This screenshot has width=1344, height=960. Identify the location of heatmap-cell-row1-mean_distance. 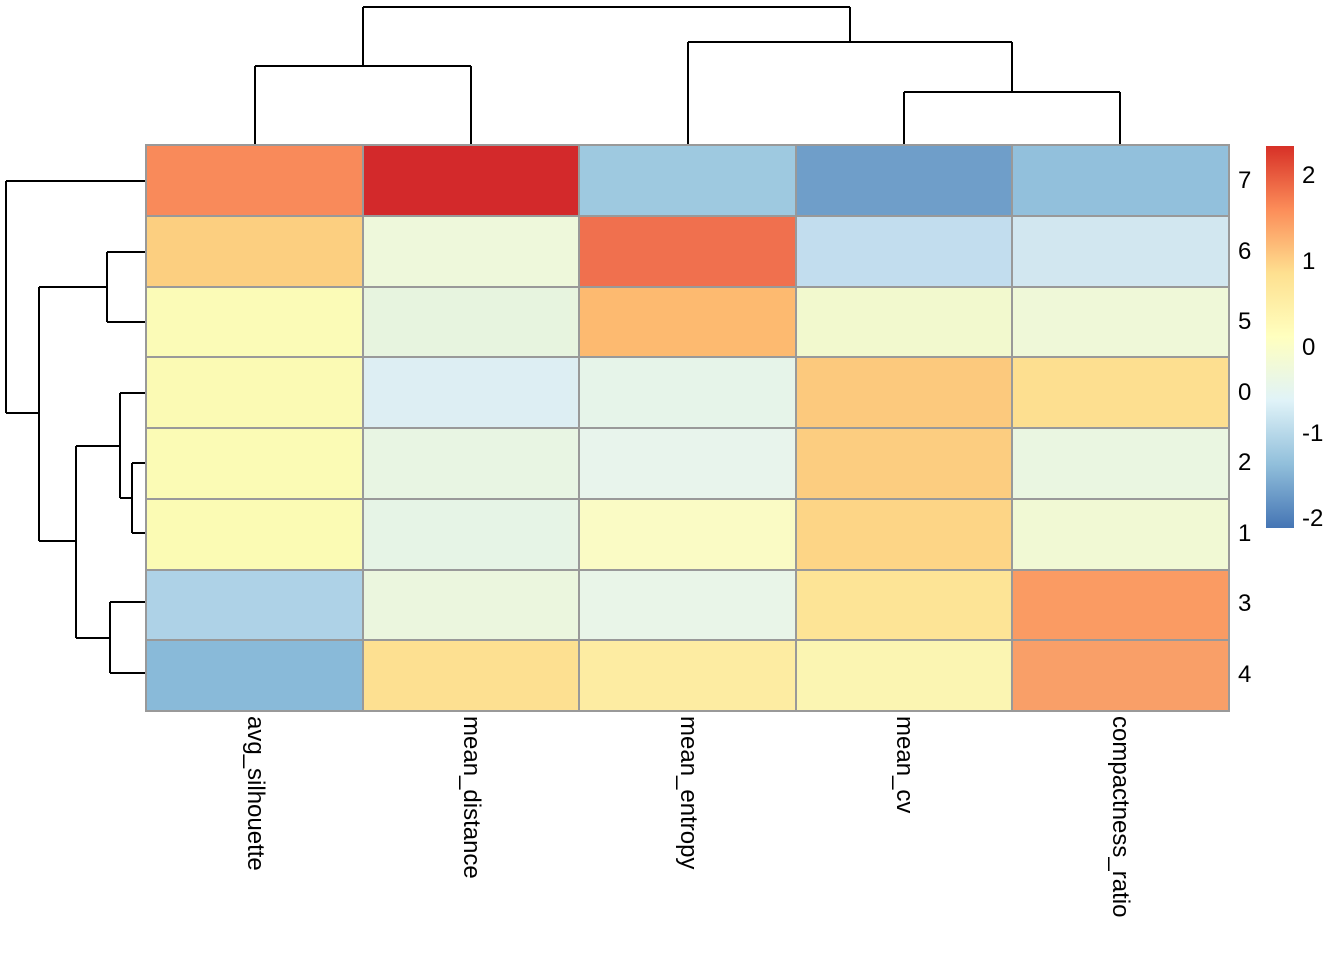
(471, 534).